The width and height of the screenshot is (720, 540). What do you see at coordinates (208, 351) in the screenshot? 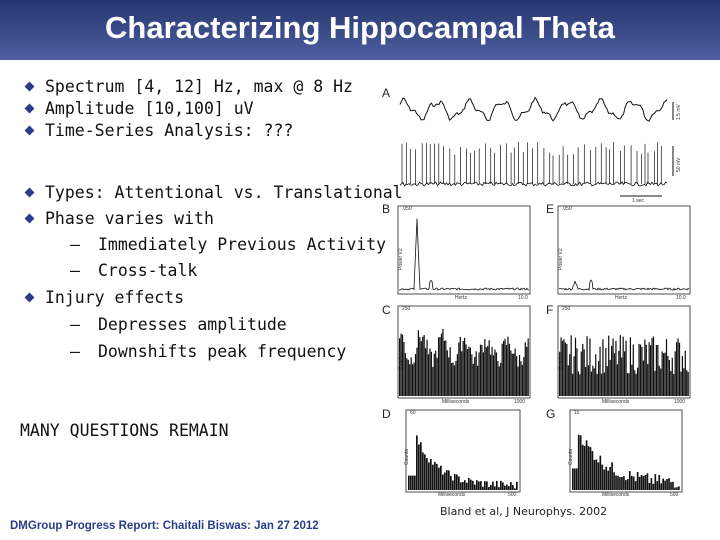
I see `sub-bullet-item: – Downshifts peak frequency` at bounding box center [208, 351].